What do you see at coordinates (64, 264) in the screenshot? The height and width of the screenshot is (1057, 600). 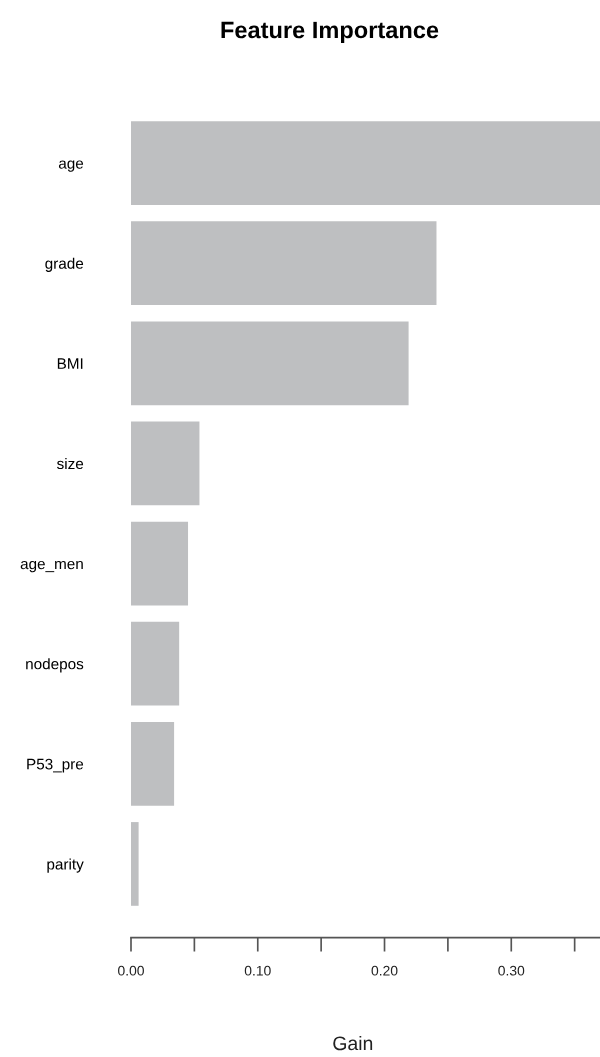 I see `y-tick-label: grade` at bounding box center [64, 264].